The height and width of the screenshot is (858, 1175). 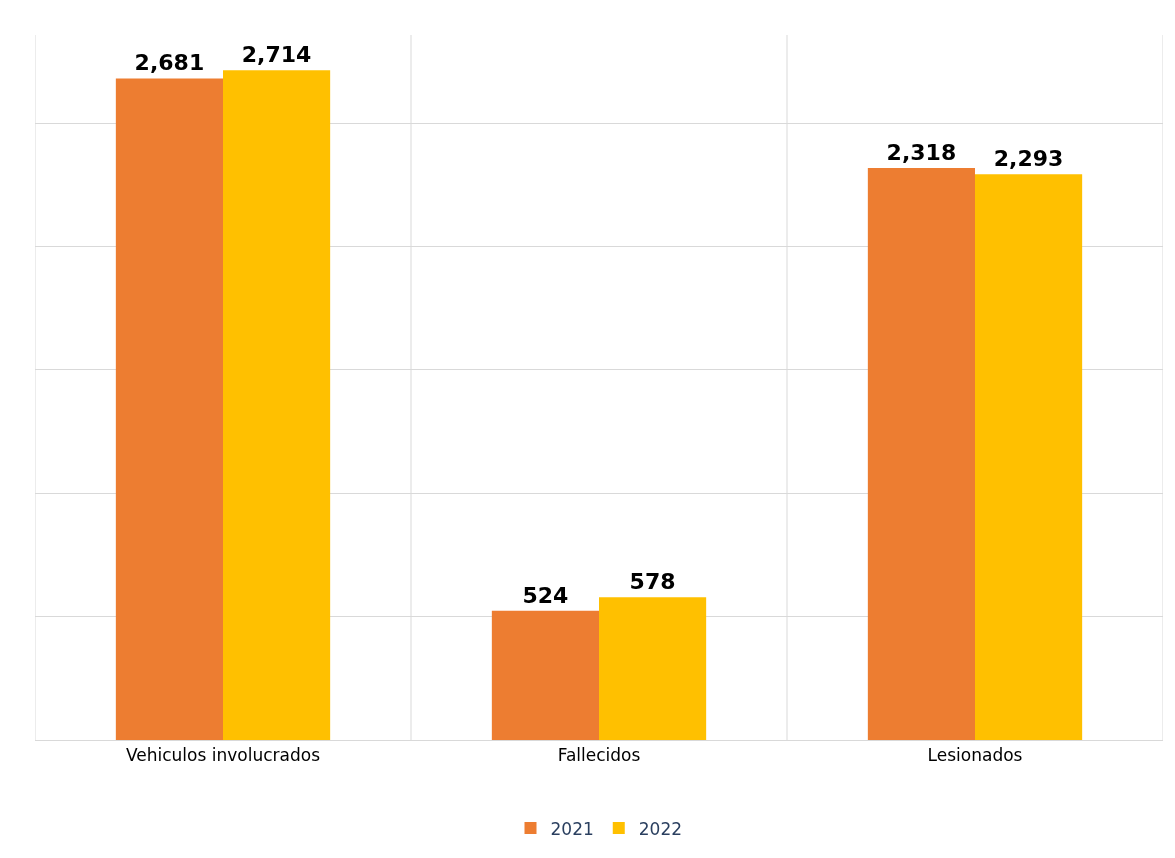 I want to click on data-label: 2,318, so click(x=921, y=152).